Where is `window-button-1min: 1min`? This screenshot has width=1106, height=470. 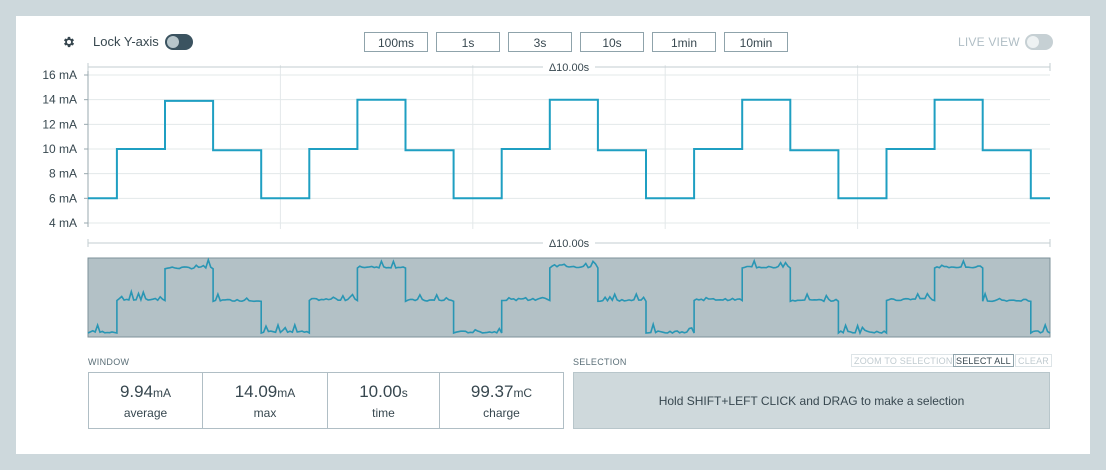
window-button-1min: 1min is located at coordinates (684, 42).